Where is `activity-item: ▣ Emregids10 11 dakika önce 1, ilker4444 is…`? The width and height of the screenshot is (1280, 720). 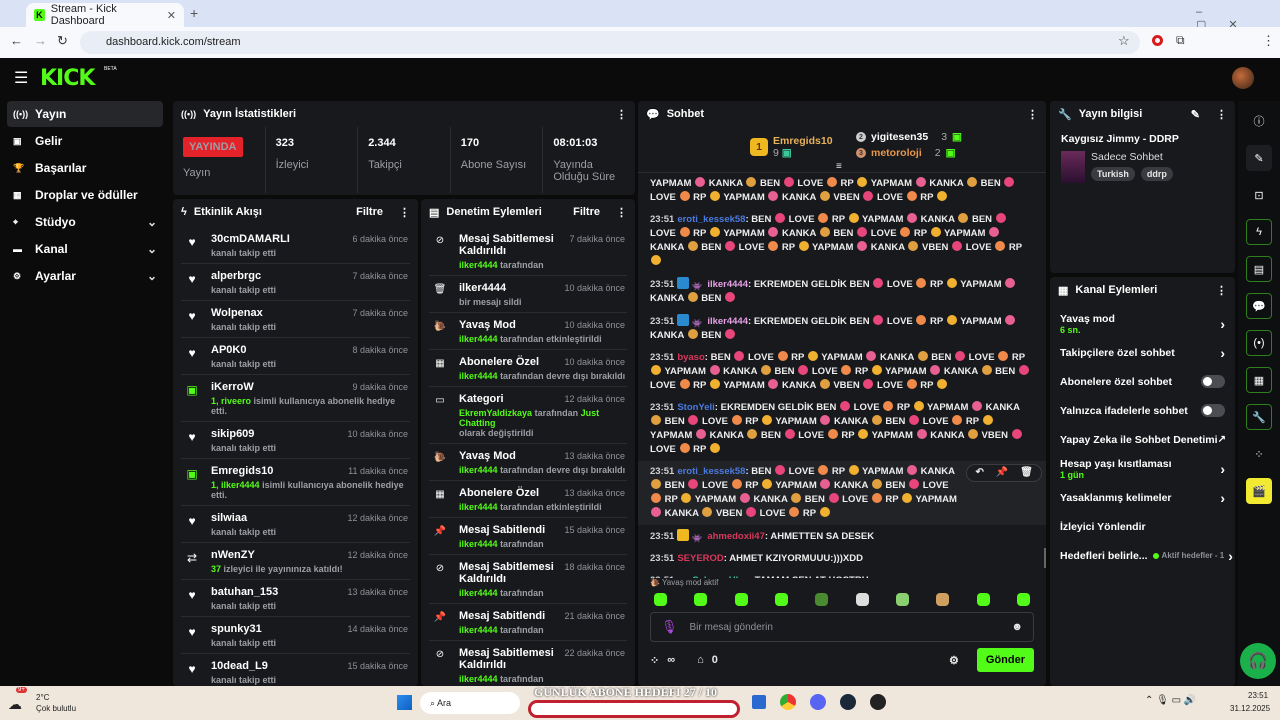 activity-item: ▣ Emregids10 11 dakika önce 1, ilker4444 is… is located at coordinates (295, 482).